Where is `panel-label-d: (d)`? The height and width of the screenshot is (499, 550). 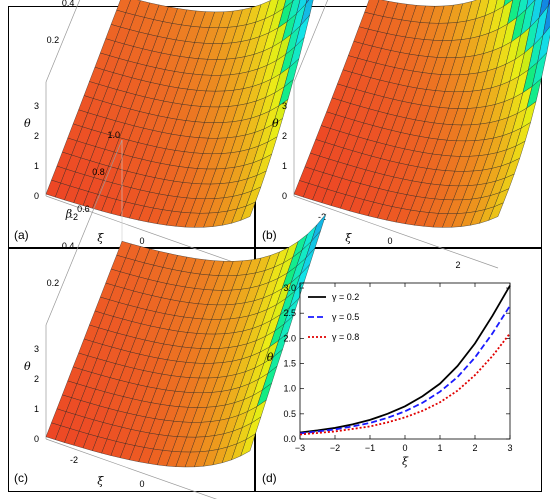
panel-label-d: (d) is located at coordinates (269, 478).